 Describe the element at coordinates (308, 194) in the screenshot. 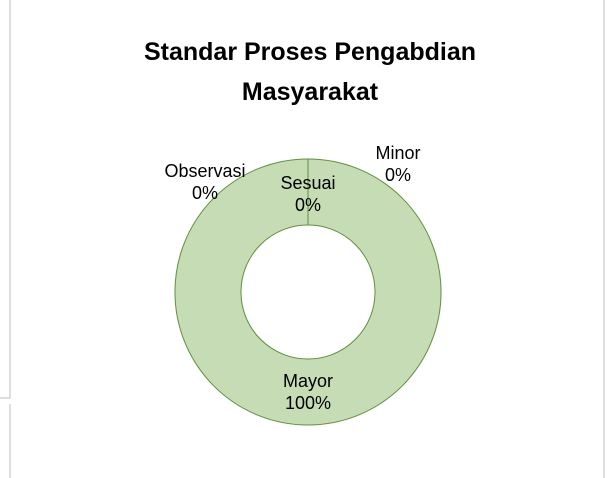

I see `data-label: Sesuai 0%` at that location.